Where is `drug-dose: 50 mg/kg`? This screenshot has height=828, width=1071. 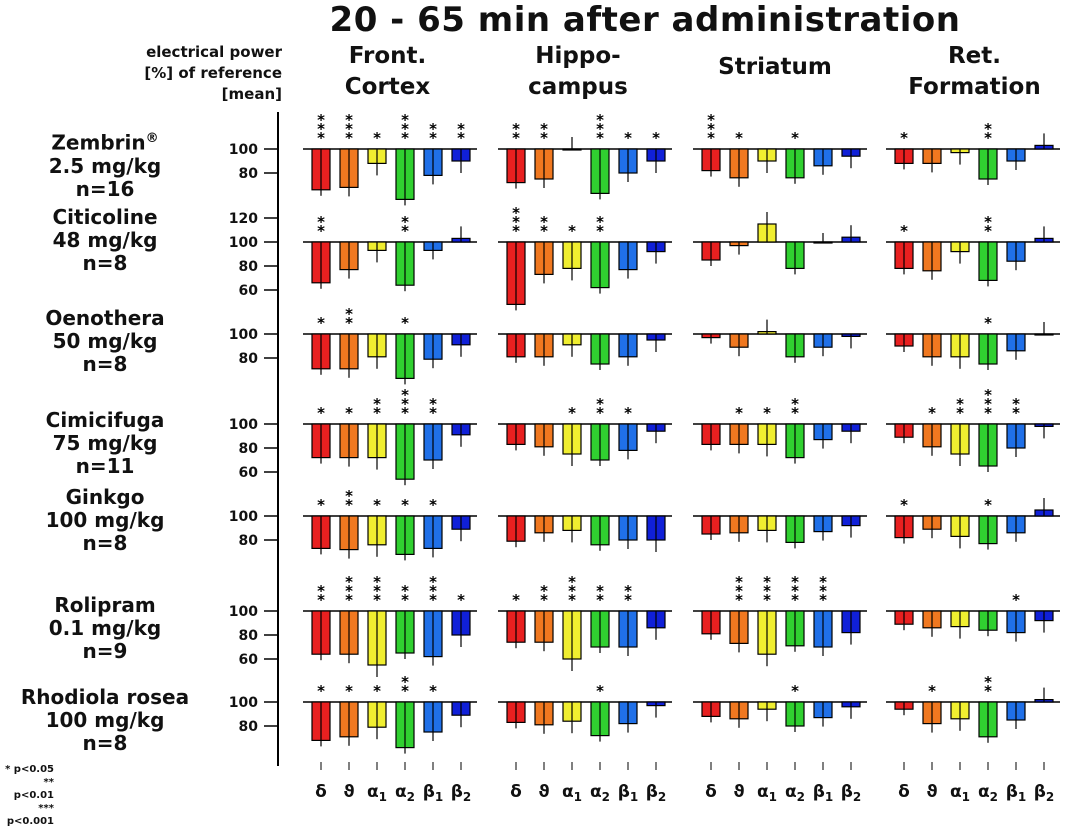 drug-dose: 50 mg/kg is located at coordinates (105, 341).